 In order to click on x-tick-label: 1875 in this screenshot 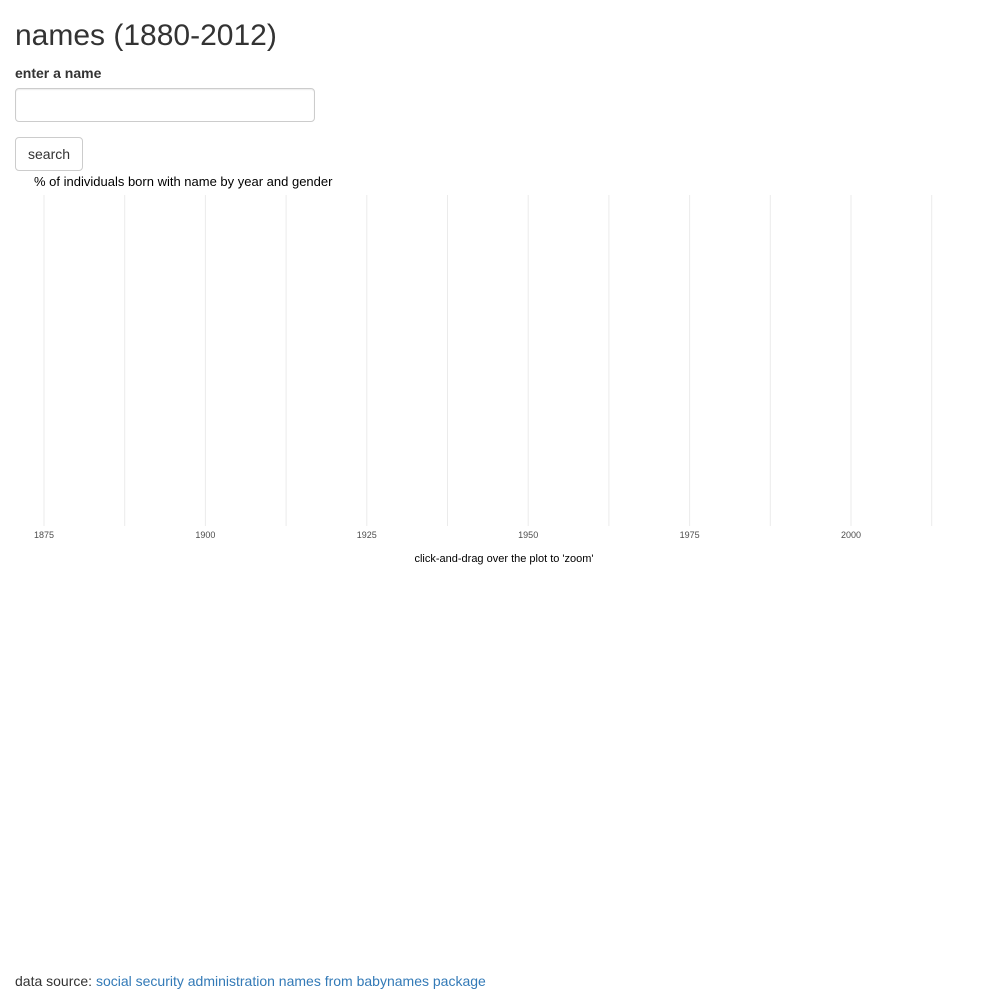, I will do `click(44, 535)`.